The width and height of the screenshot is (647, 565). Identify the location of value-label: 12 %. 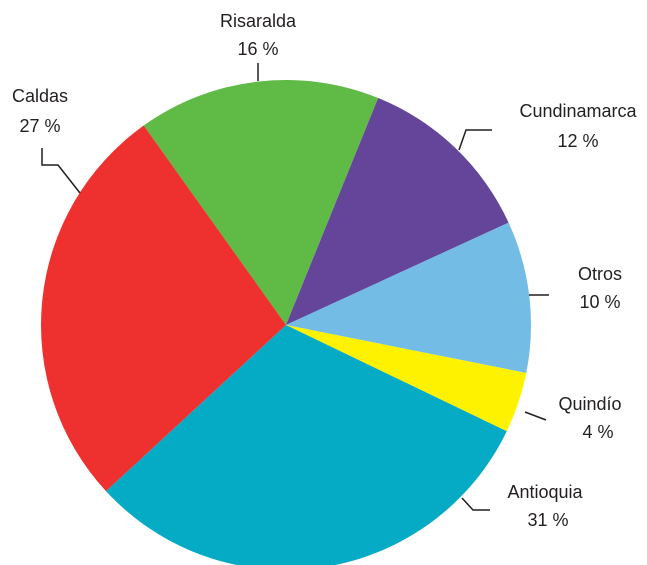
(577, 141).